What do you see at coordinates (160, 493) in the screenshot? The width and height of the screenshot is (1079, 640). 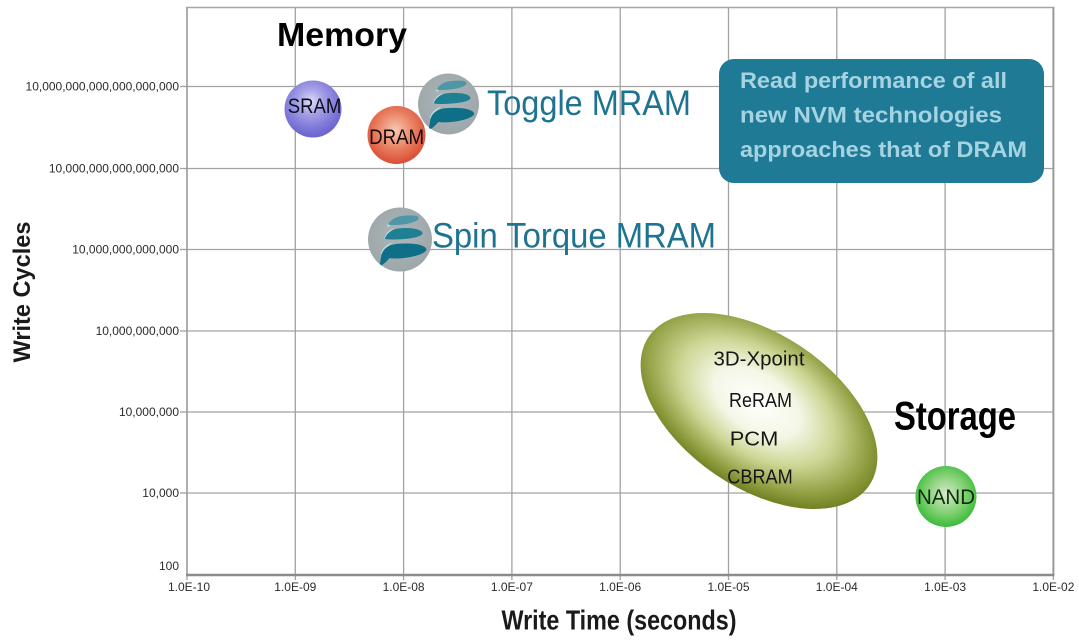 I see `svg-text: 10,000` at bounding box center [160, 493].